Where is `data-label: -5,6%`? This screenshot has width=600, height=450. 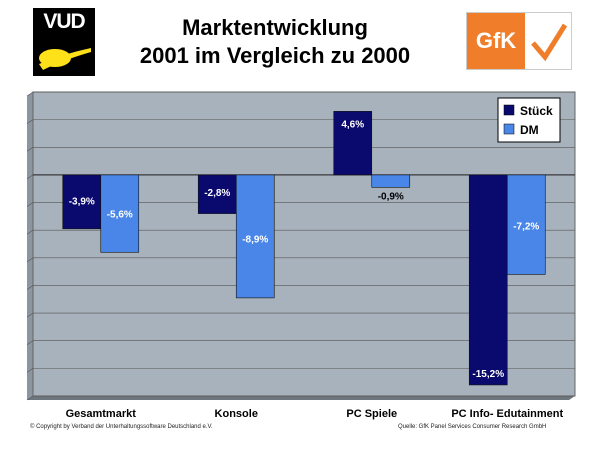 data-label: -5,6% is located at coordinates (120, 214).